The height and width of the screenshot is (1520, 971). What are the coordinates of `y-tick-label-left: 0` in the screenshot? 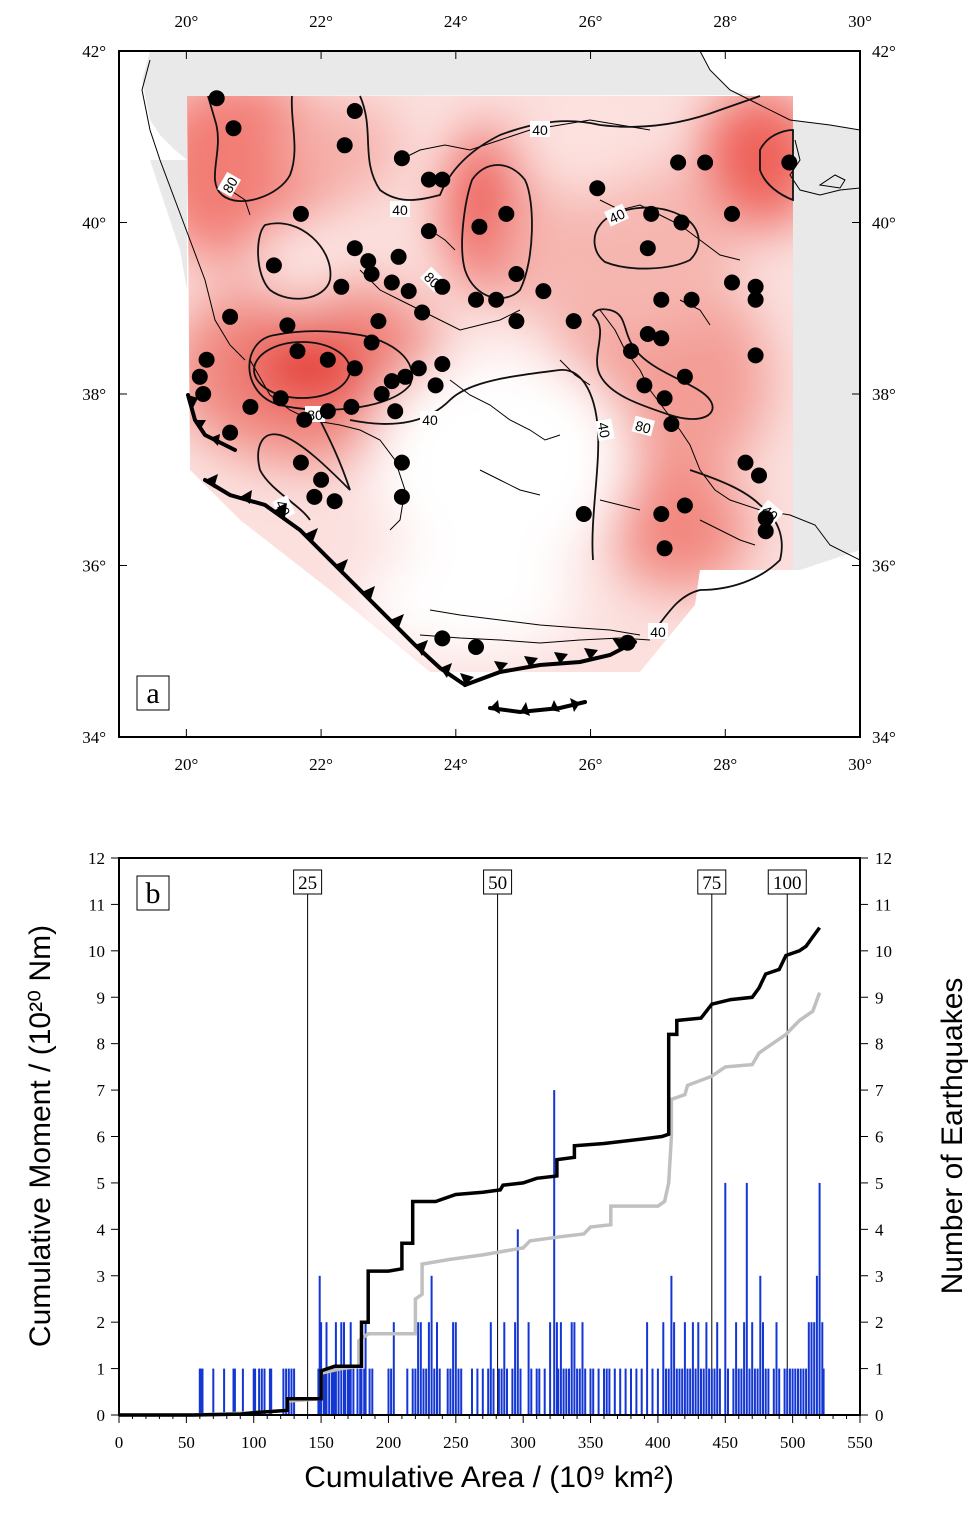 It's located at (101, 1415).